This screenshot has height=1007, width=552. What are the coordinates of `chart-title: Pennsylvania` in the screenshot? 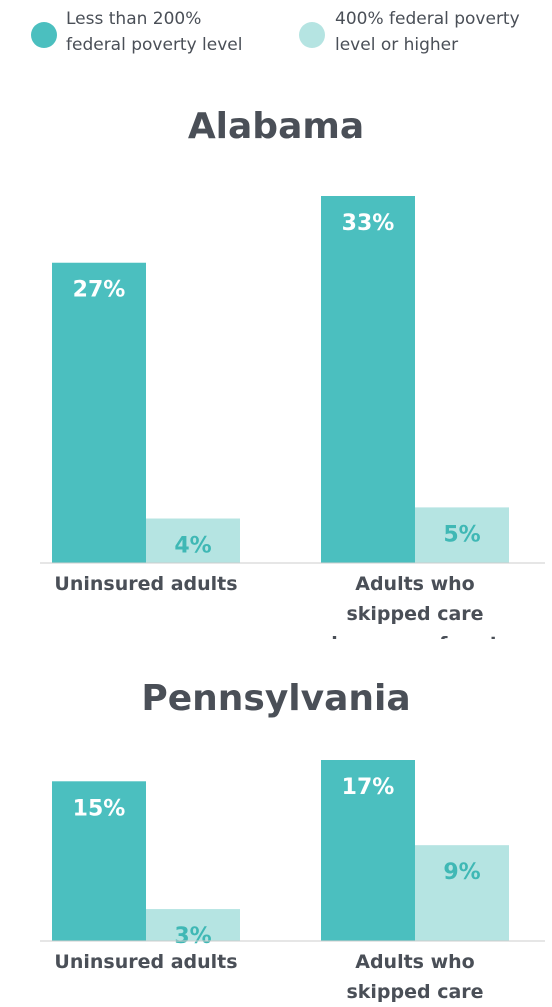 It's located at (275, 698).